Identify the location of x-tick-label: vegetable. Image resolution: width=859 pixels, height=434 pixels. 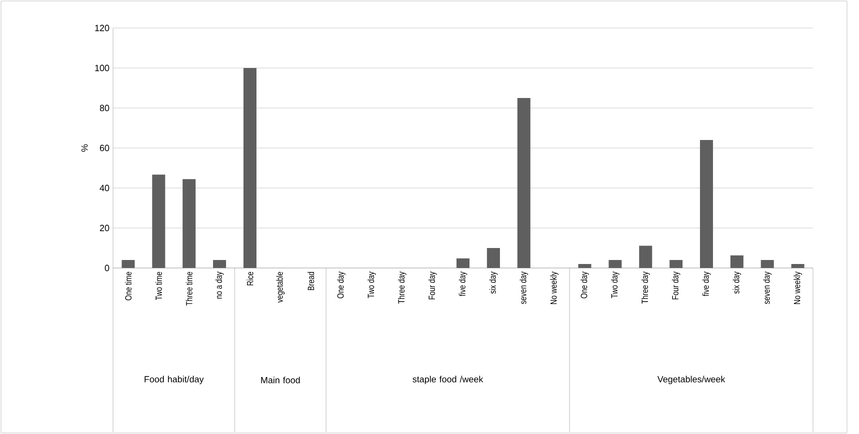
(280, 287).